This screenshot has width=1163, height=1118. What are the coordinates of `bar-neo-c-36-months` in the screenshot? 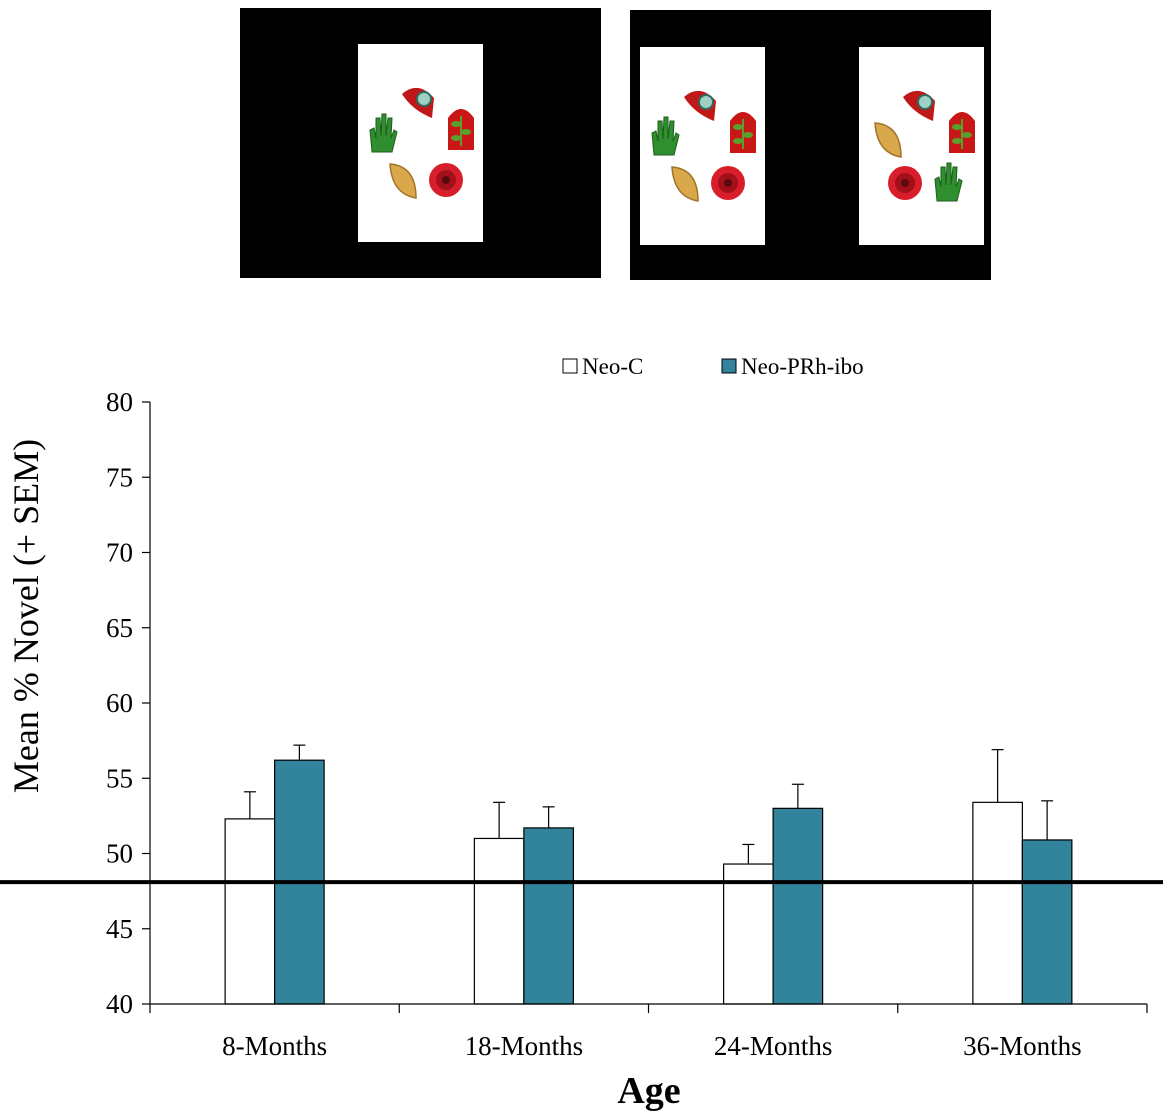 It's located at (997, 903).